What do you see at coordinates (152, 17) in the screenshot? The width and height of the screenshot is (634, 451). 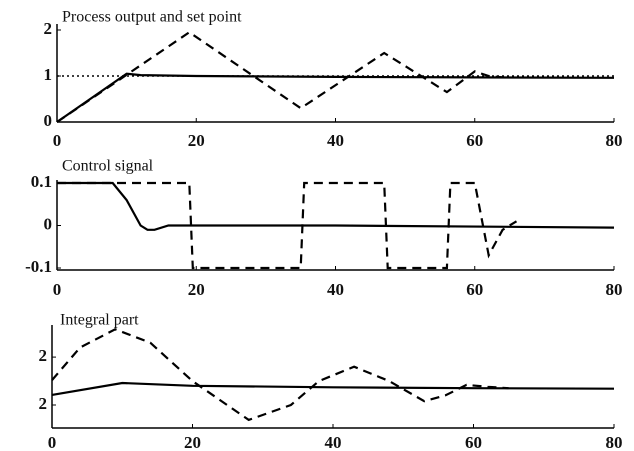 I see `chart-title: Process output and set point` at bounding box center [152, 17].